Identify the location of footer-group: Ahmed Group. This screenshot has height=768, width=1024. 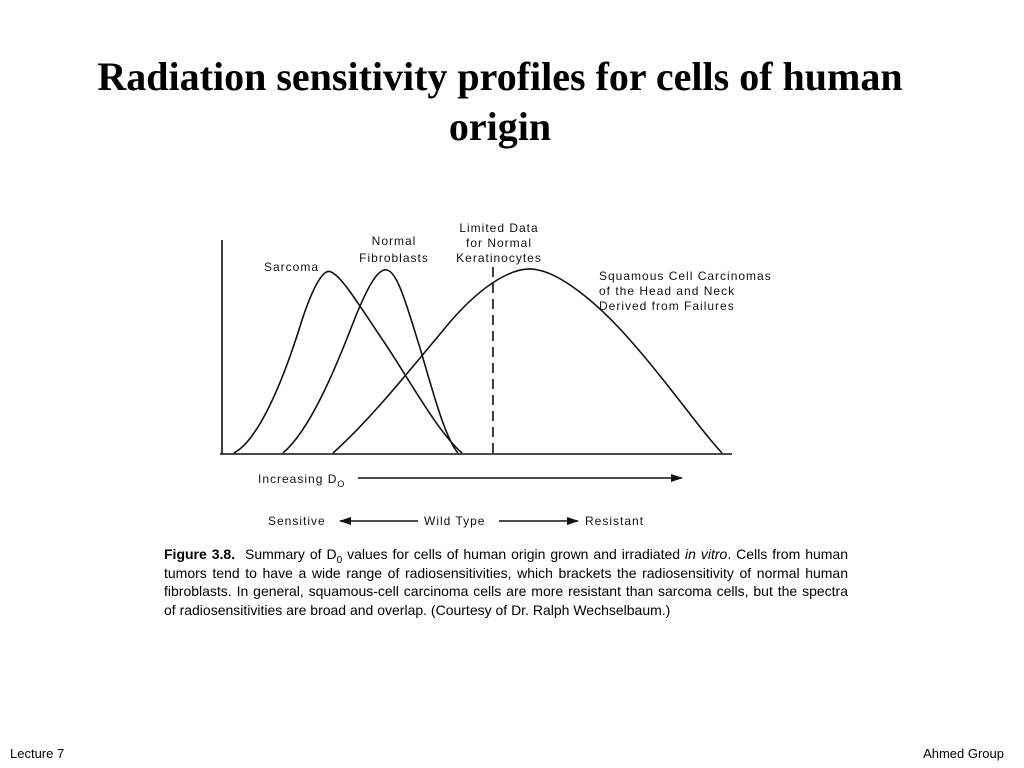
(963, 753).